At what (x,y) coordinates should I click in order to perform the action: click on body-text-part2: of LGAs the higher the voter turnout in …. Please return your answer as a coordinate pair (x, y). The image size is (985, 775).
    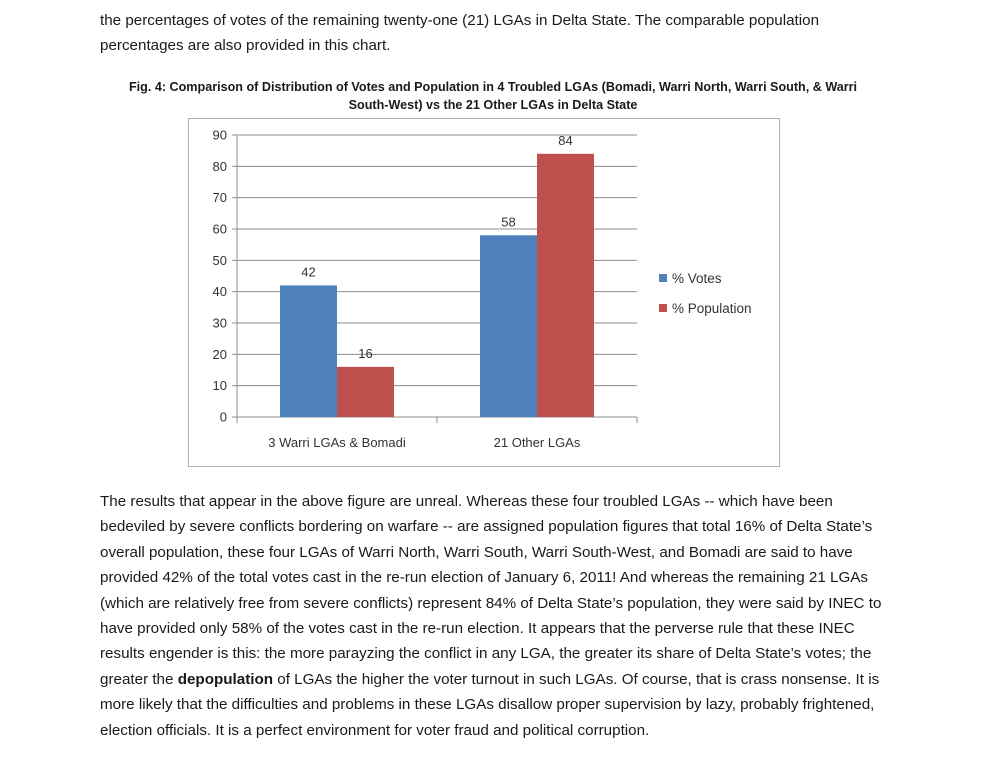
    Looking at the image, I should click on (490, 704).